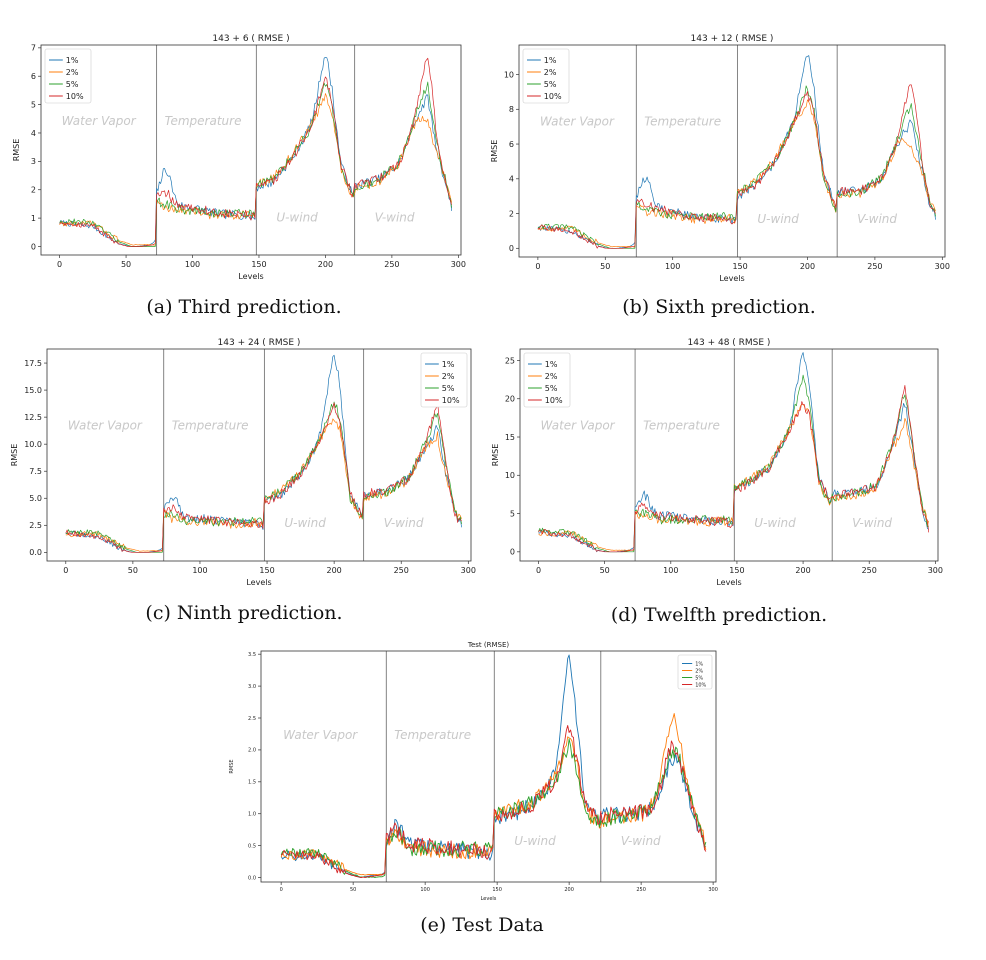 The height and width of the screenshot is (960, 986). What do you see at coordinates (252, 846) in the screenshot?
I see `y-tick-label: 0.5` at bounding box center [252, 846].